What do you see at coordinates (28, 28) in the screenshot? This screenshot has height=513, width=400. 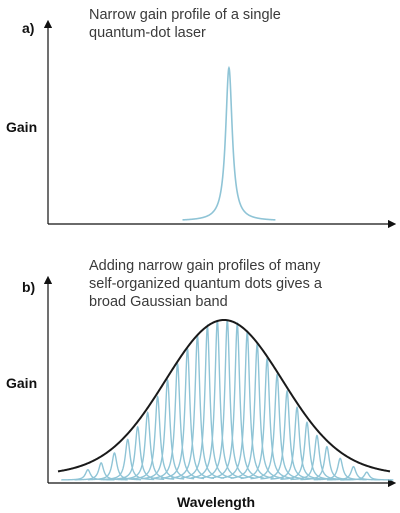 I see `panel-a-label: a)` at bounding box center [28, 28].